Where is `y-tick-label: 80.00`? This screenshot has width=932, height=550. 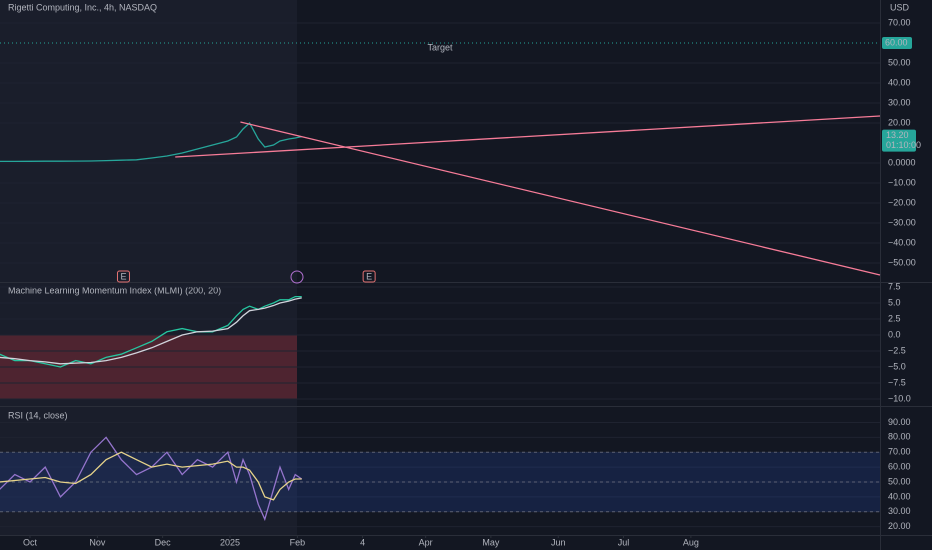 y-tick-label: 80.00 is located at coordinates (899, 437).